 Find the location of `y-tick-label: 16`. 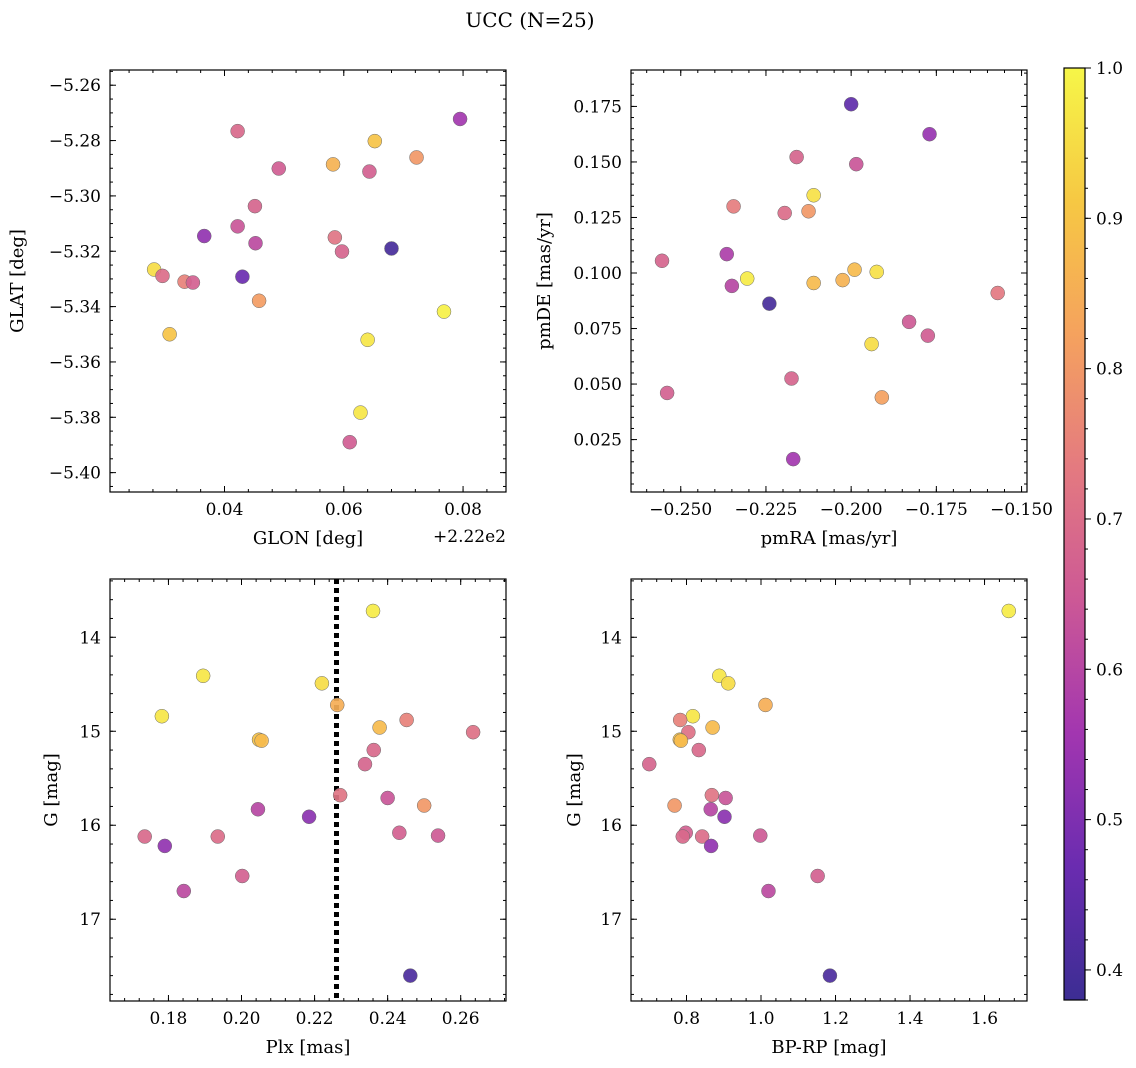

y-tick-label: 16 is located at coordinates (90, 826).